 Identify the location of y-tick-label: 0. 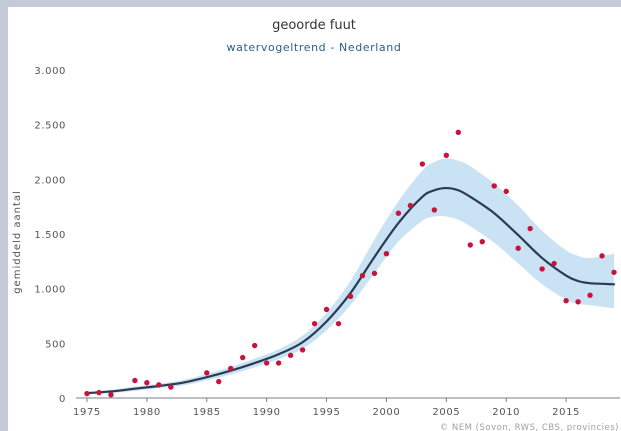
(62, 399).